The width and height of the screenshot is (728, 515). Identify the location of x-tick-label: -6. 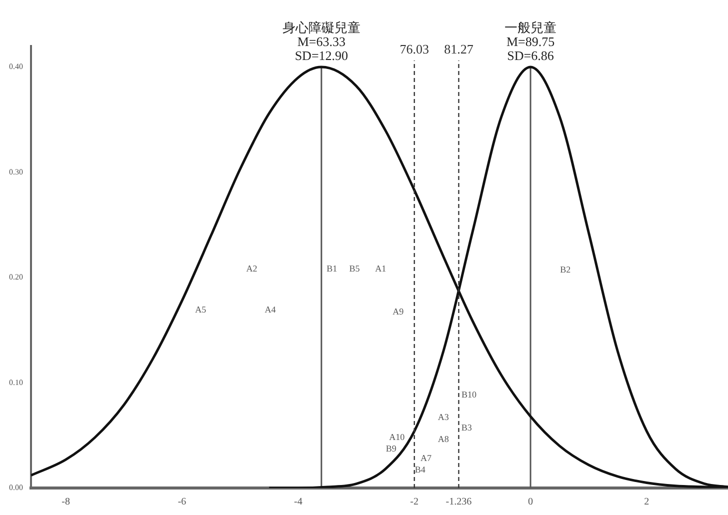
(182, 502).